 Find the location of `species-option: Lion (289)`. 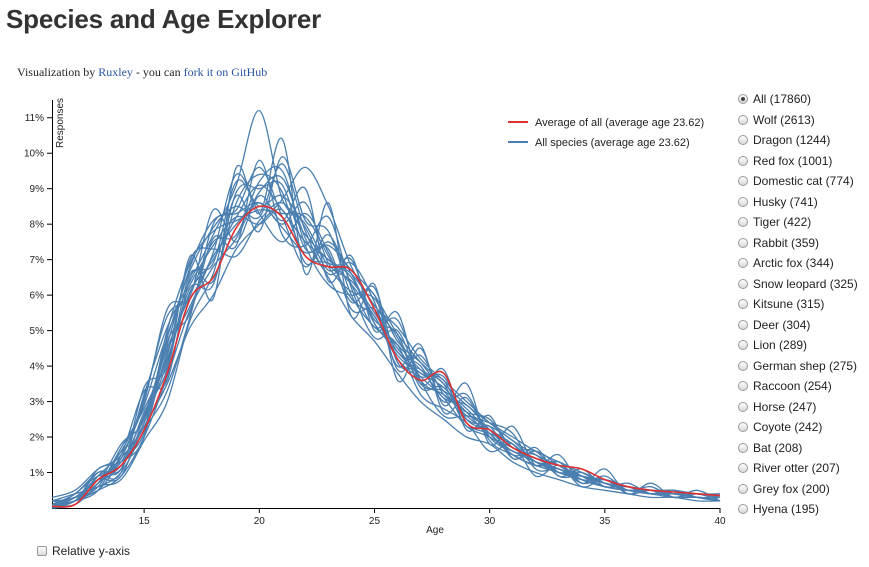

species-option: Lion (289) is located at coordinates (798, 345).